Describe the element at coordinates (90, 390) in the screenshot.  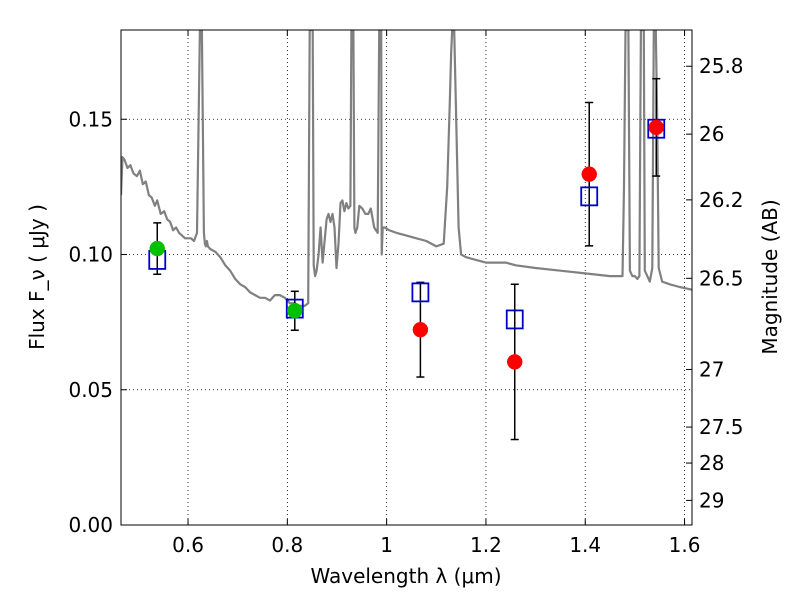
I see `y-tick-label: 0.05` at that location.